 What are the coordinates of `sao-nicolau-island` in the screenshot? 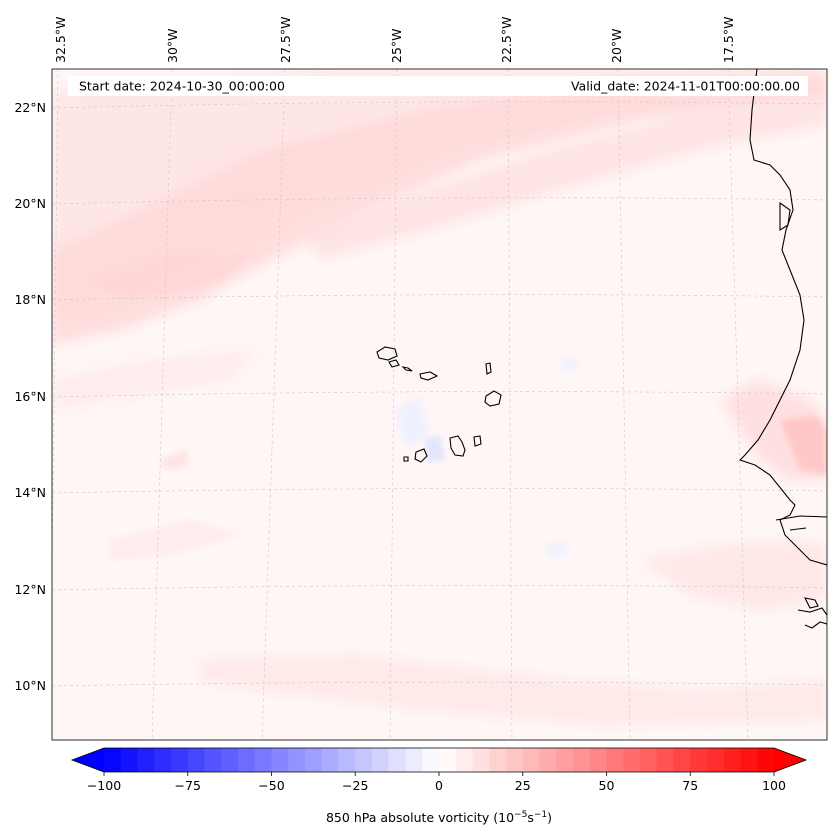 It's located at (407, 369).